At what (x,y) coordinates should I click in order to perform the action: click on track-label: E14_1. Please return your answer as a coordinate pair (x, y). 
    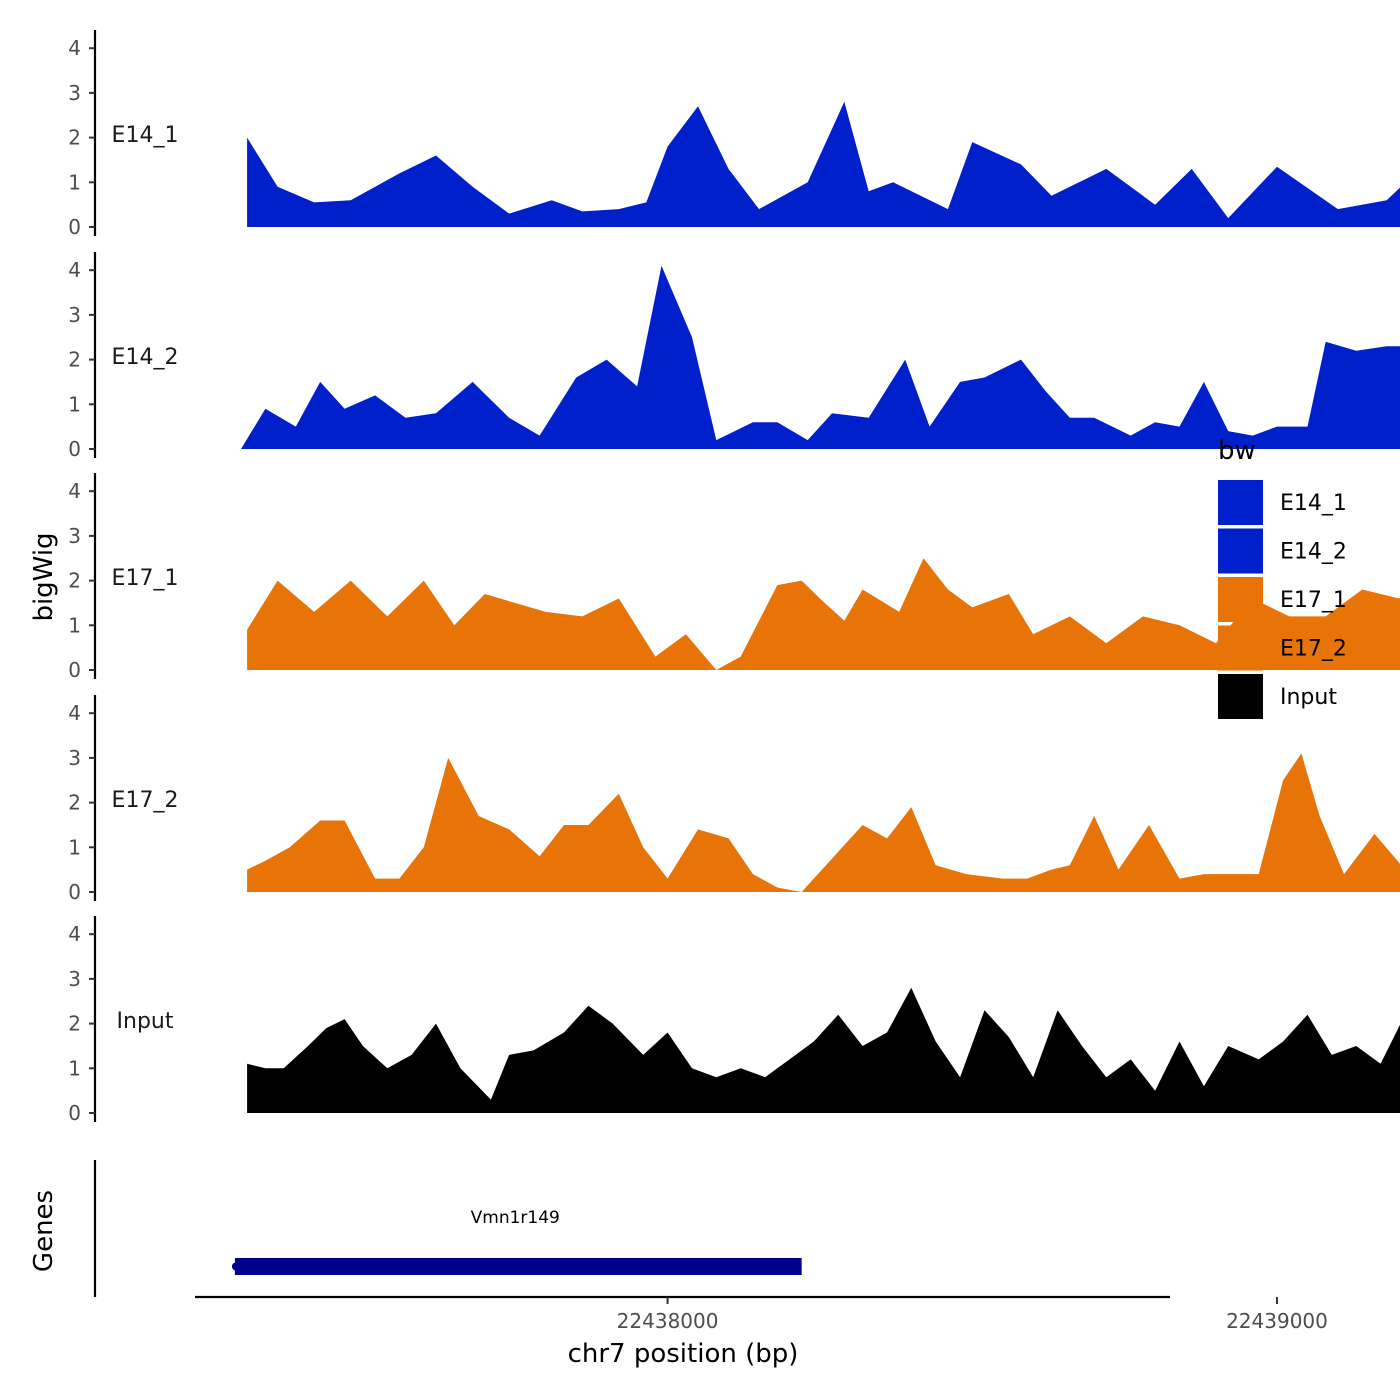
    Looking at the image, I should click on (145, 135).